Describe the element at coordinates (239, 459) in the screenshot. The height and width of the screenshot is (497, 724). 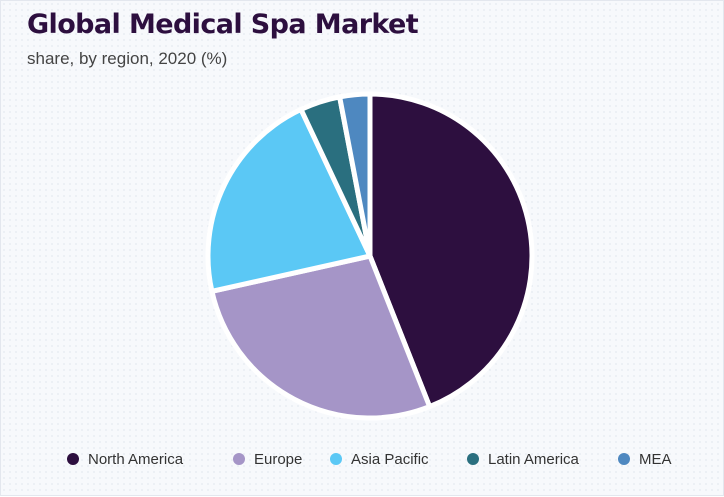
I see `legend-marker-europe` at that location.